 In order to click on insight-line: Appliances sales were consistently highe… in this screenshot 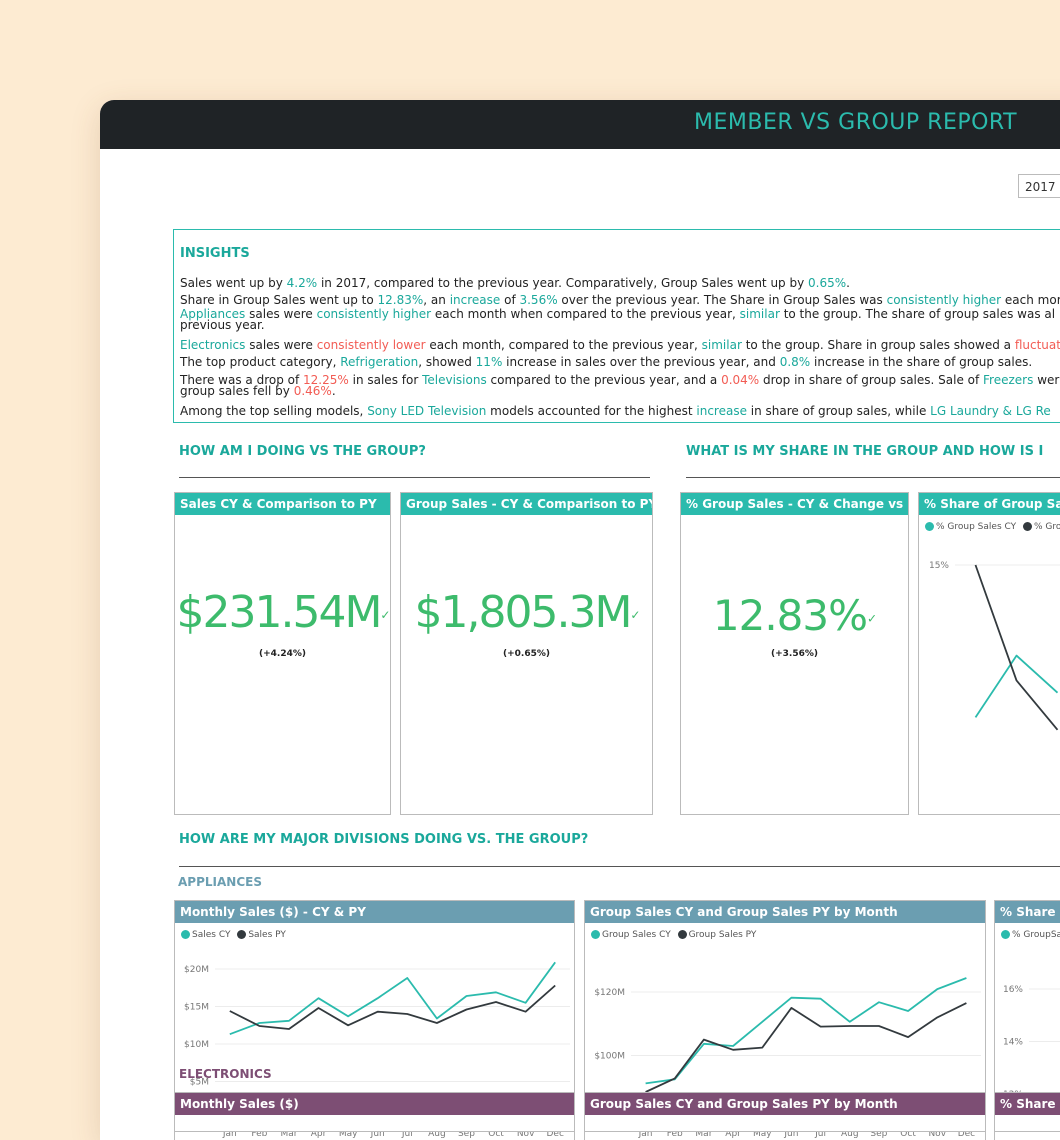, I will do `click(618, 314)`.